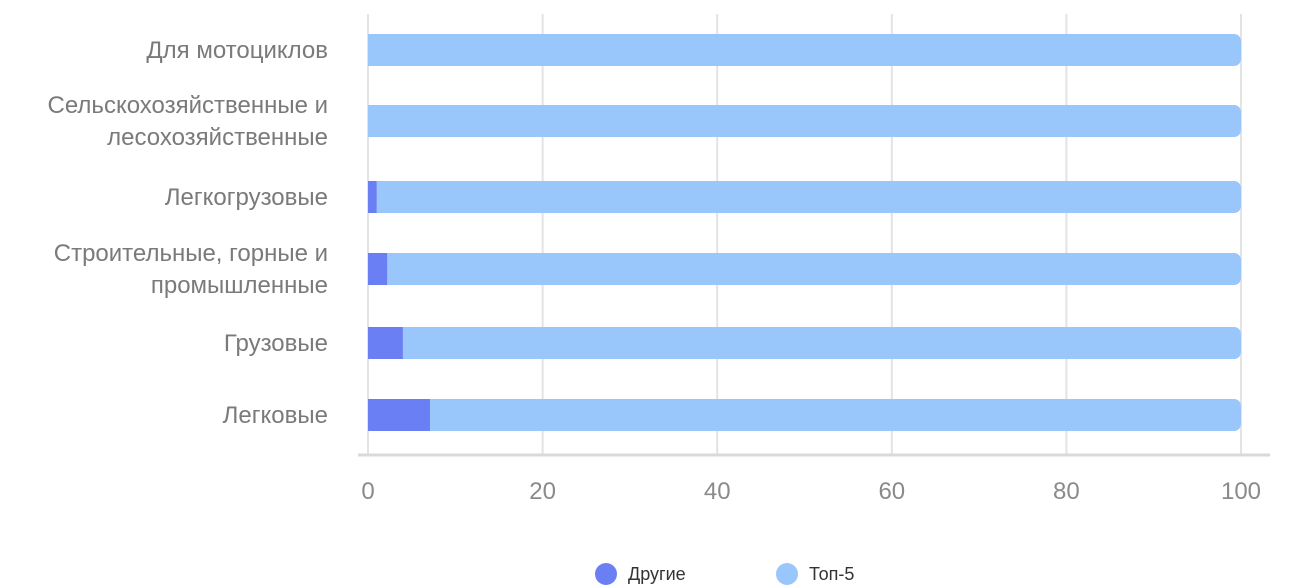 This screenshot has width=1297, height=587. What do you see at coordinates (188, 105) in the screenshot?
I see `category-label-line: Сельскохозяйственные и` at bounding box center [188, 105].